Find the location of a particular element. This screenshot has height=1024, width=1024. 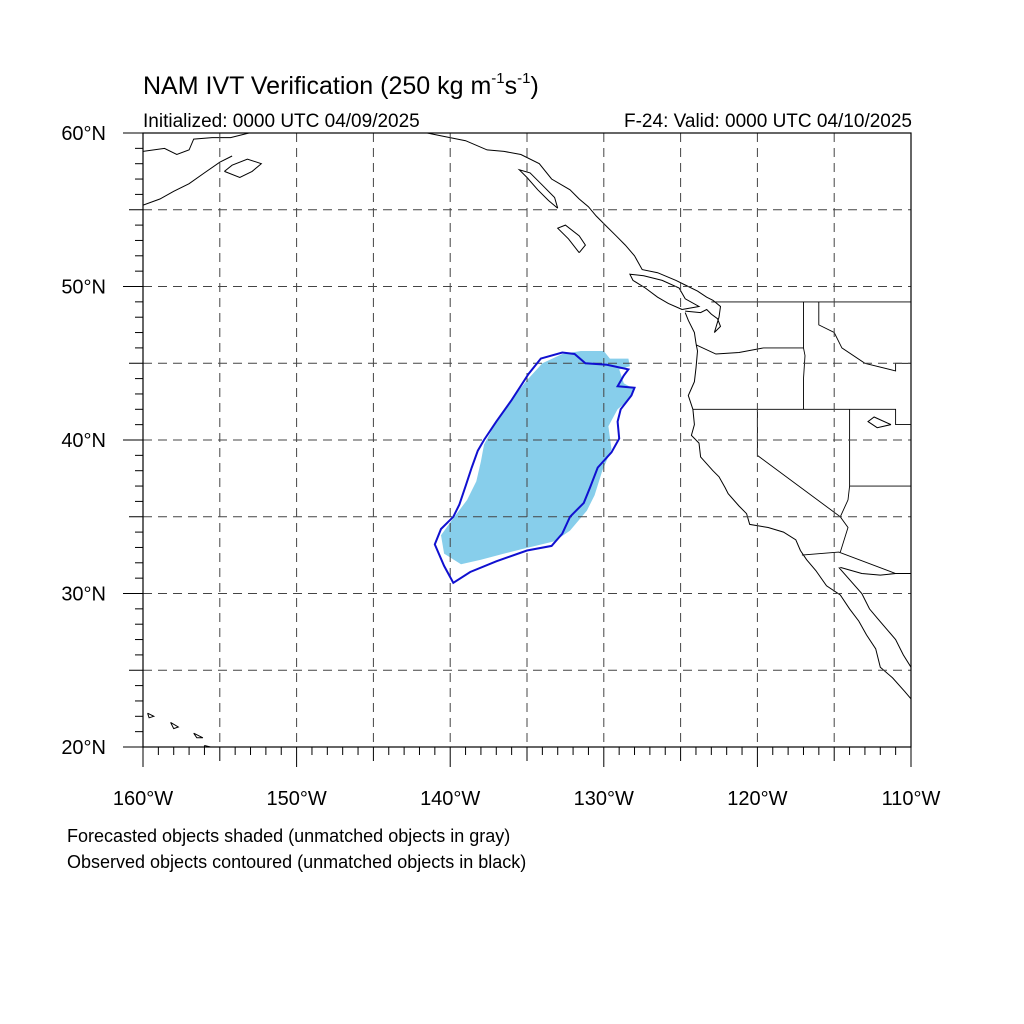

valid-time-label: F-24: Valid: 0000 UTC 04/10/2025 is located at coordinates (768, 121).